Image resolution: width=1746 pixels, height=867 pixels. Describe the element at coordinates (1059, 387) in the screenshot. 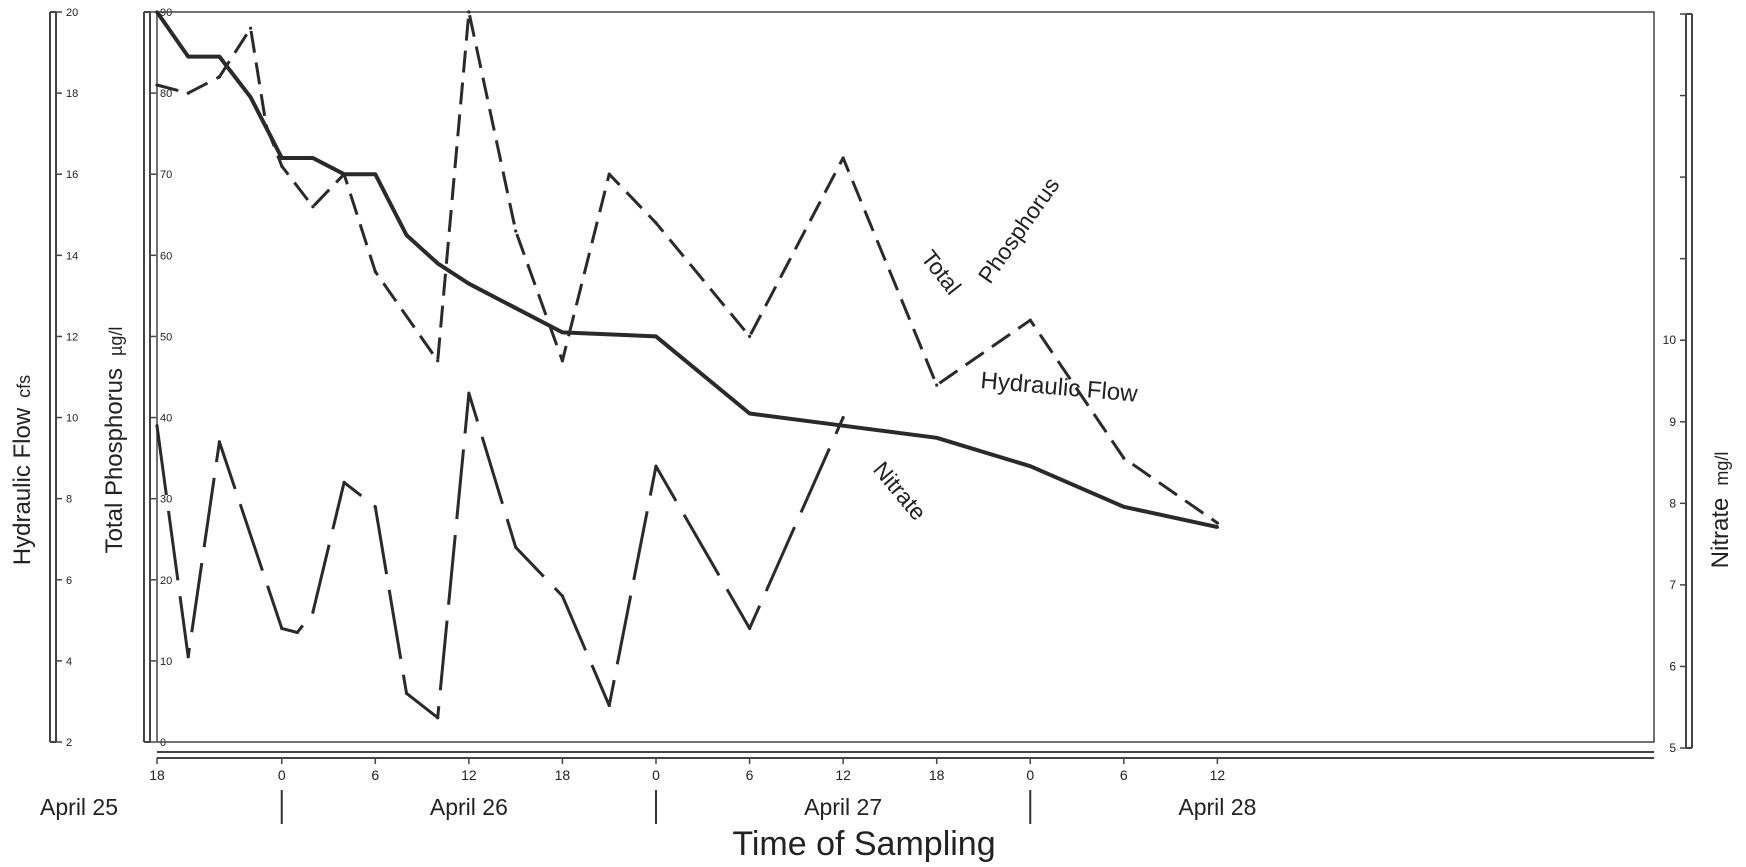

I see `annotation-hydraulic-flow: Hydraulic Flow` at that location.